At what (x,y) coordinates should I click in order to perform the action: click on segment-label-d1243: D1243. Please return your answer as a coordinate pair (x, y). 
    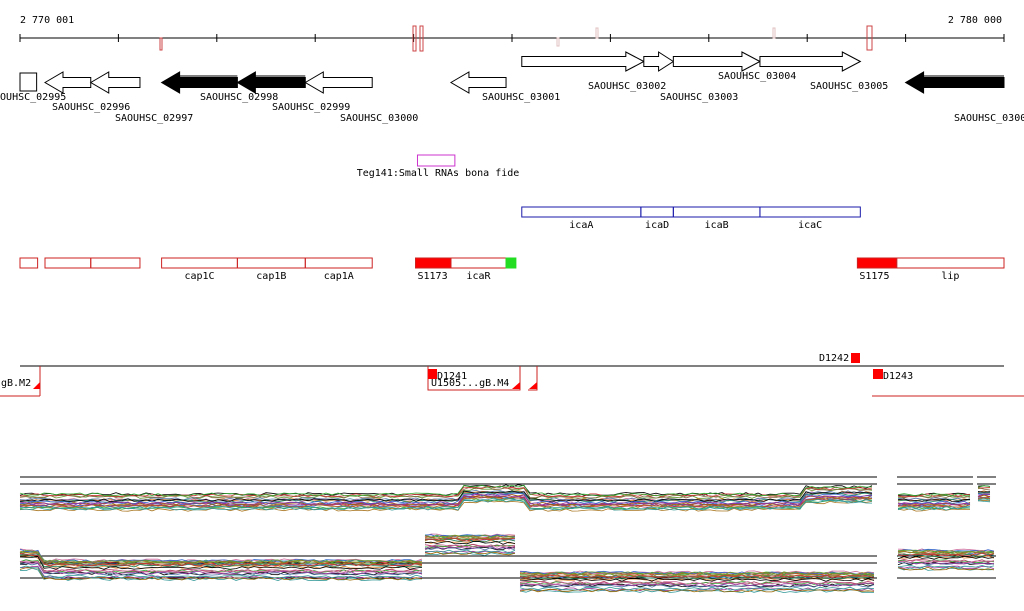
    Looking at the image, I should click on (898, 376).